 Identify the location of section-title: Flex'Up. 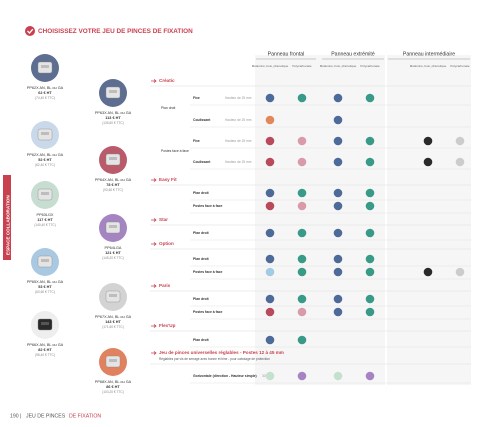
(167, 325).